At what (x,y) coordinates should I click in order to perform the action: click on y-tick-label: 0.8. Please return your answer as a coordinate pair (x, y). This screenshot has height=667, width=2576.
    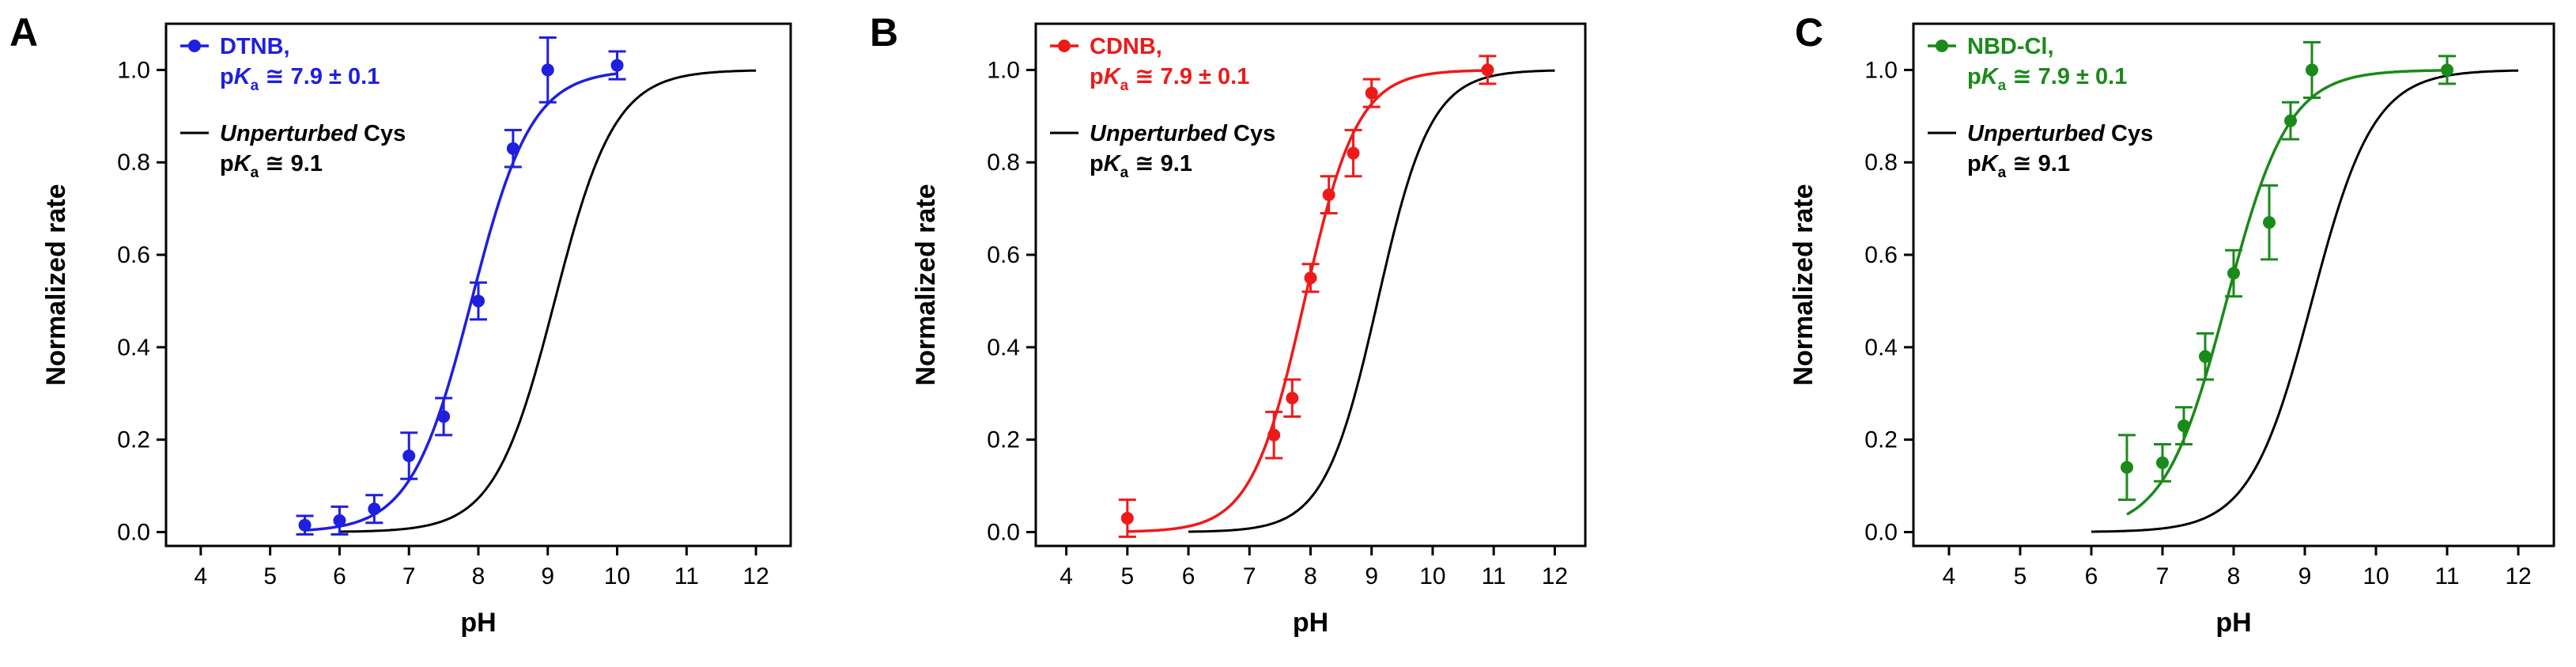
    Looking at the image, I should click on (1003, 163).